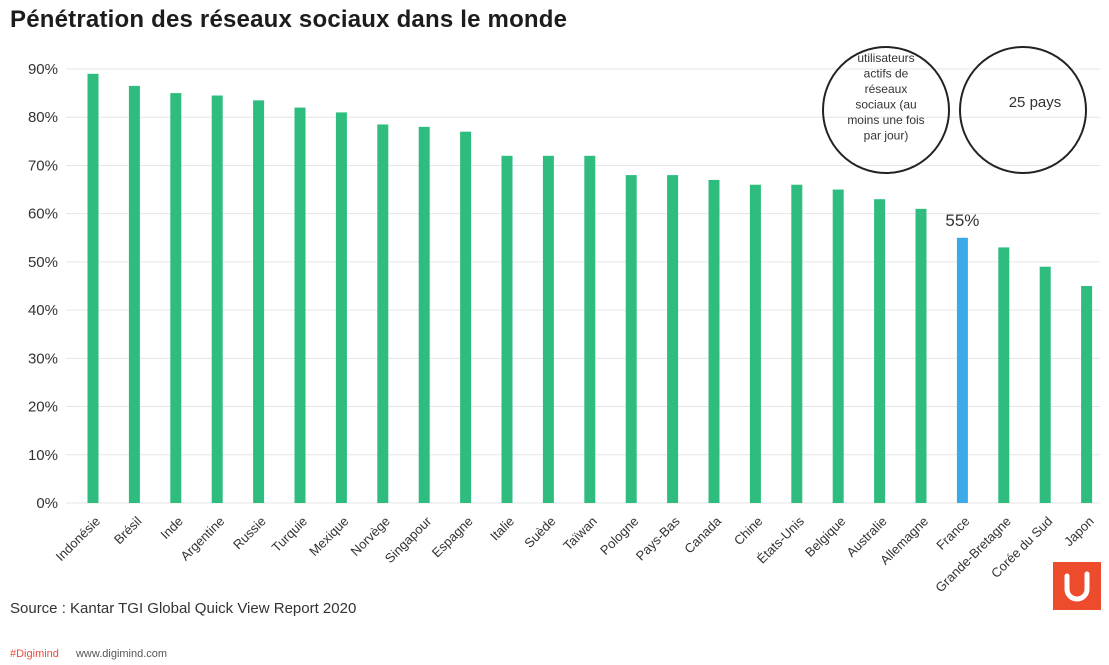 The image size is (1109, 665). I want to click on x-tick-label: Chine, so click(748, 531).